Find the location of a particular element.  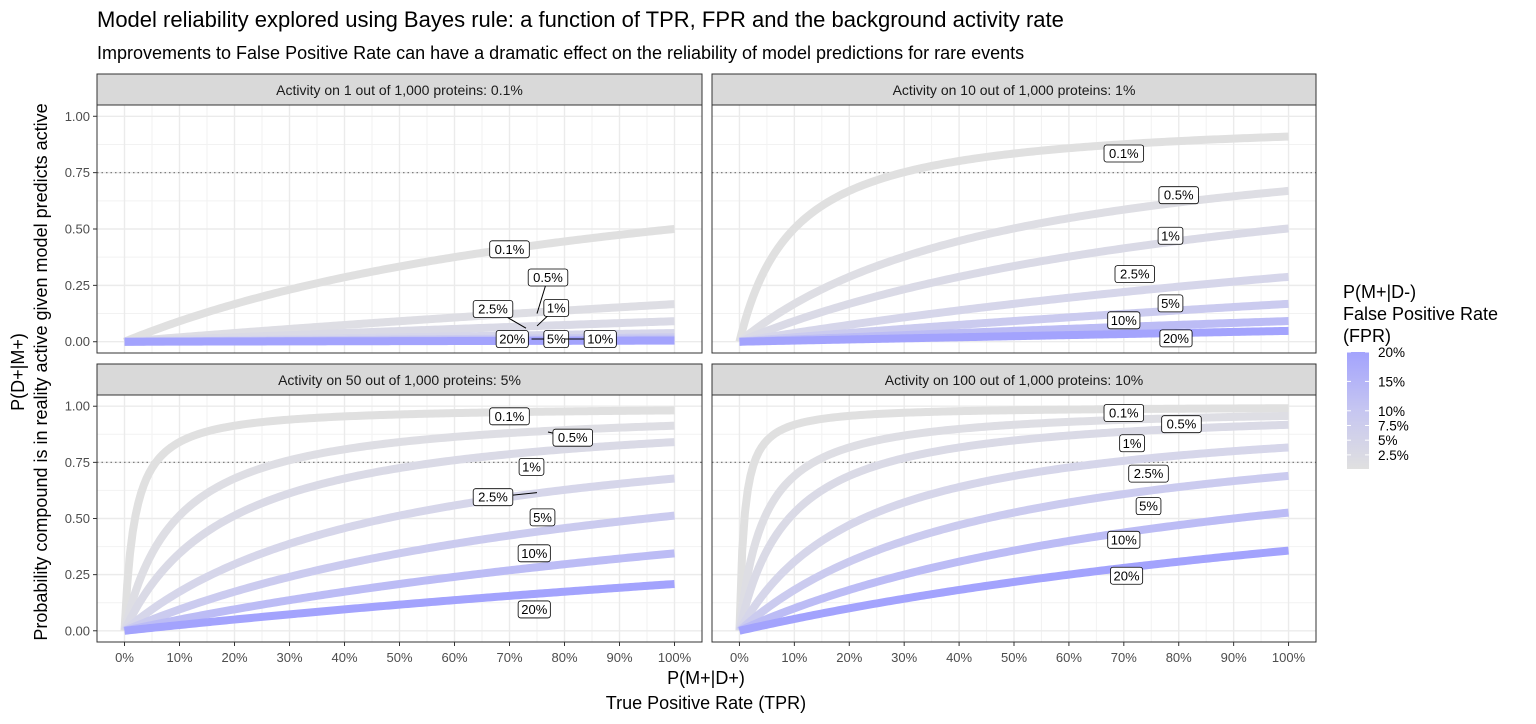

x-tick-label: 40% is located at coordinates (344, 657).